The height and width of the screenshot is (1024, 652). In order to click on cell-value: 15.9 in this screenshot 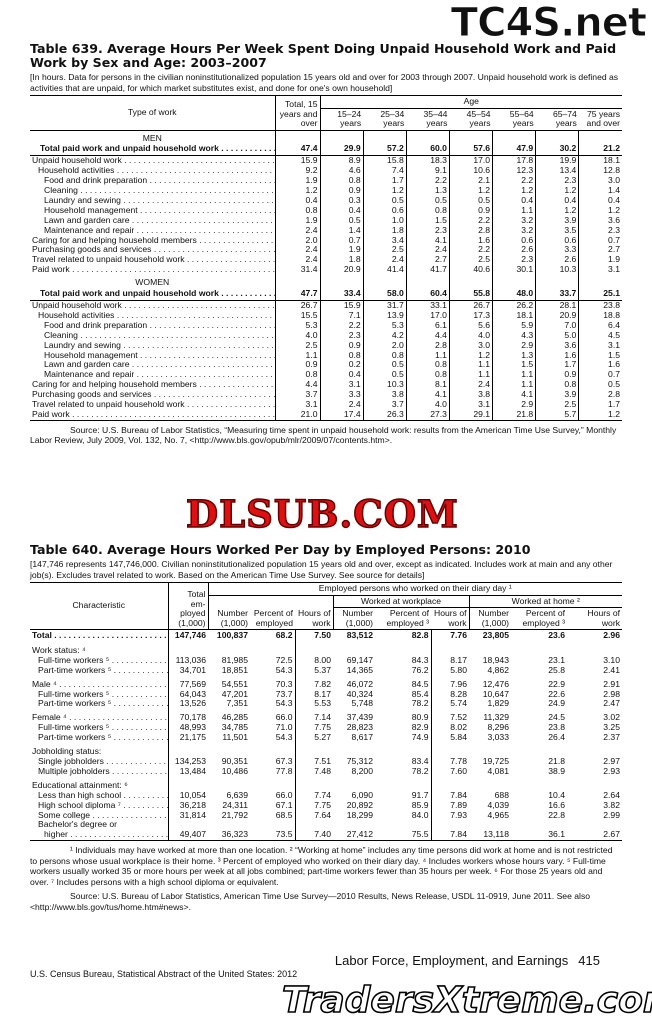, I will do `click(297, 161)`.